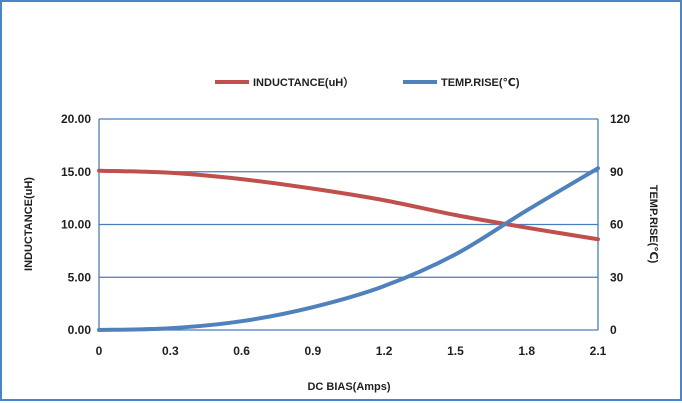  What do you see at coordinates (617, 172) in the screenshot?
I see `y-tick-label-right: 90` at bounding box center [617, 172].